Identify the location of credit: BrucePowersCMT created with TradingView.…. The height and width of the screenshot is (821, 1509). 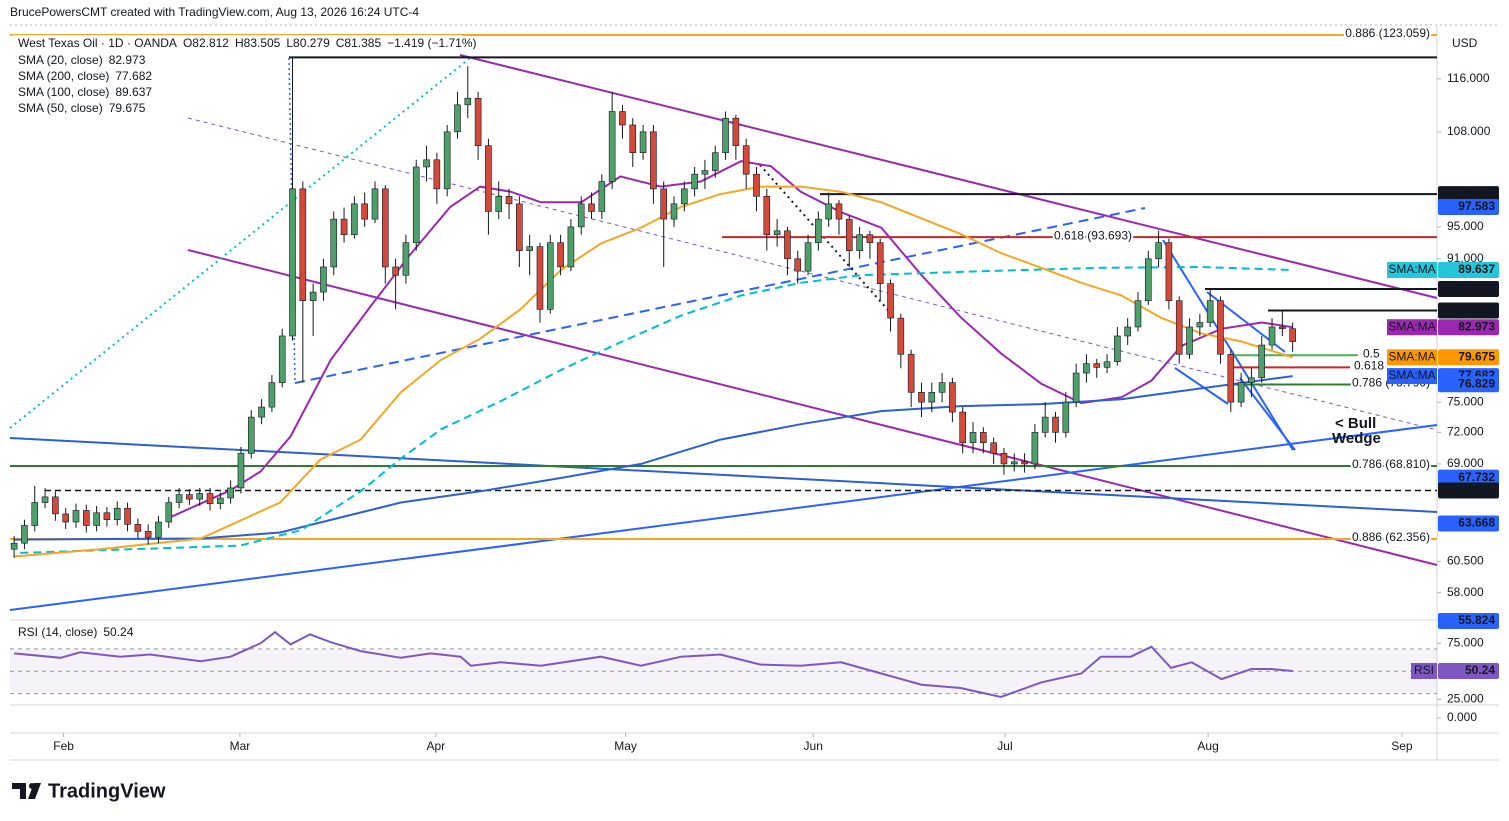
(214, 12).